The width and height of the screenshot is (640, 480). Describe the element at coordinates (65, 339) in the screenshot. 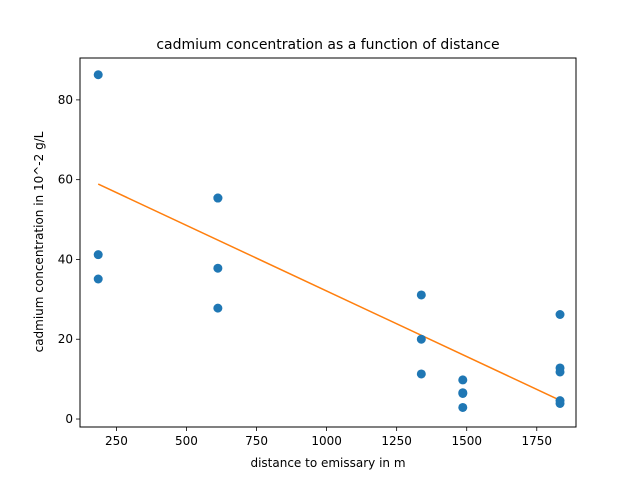

I see `y-tick-label: 20` at that location.